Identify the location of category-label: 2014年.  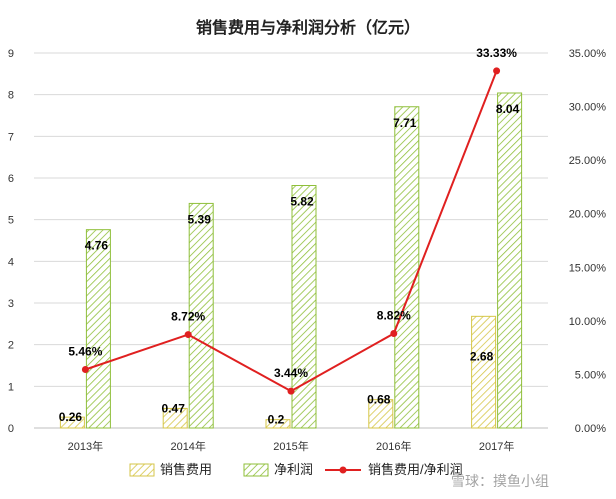
(187, 446).